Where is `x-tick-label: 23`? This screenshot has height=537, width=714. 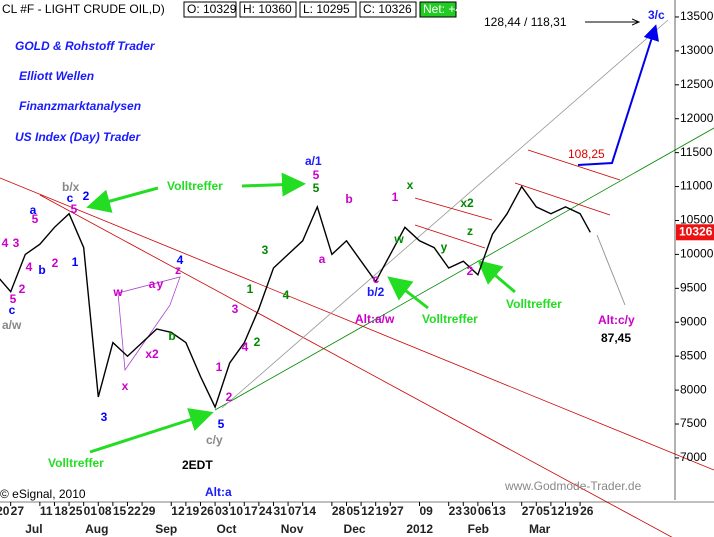 x-tick-label: 23 is located at coordinates (456, 511).